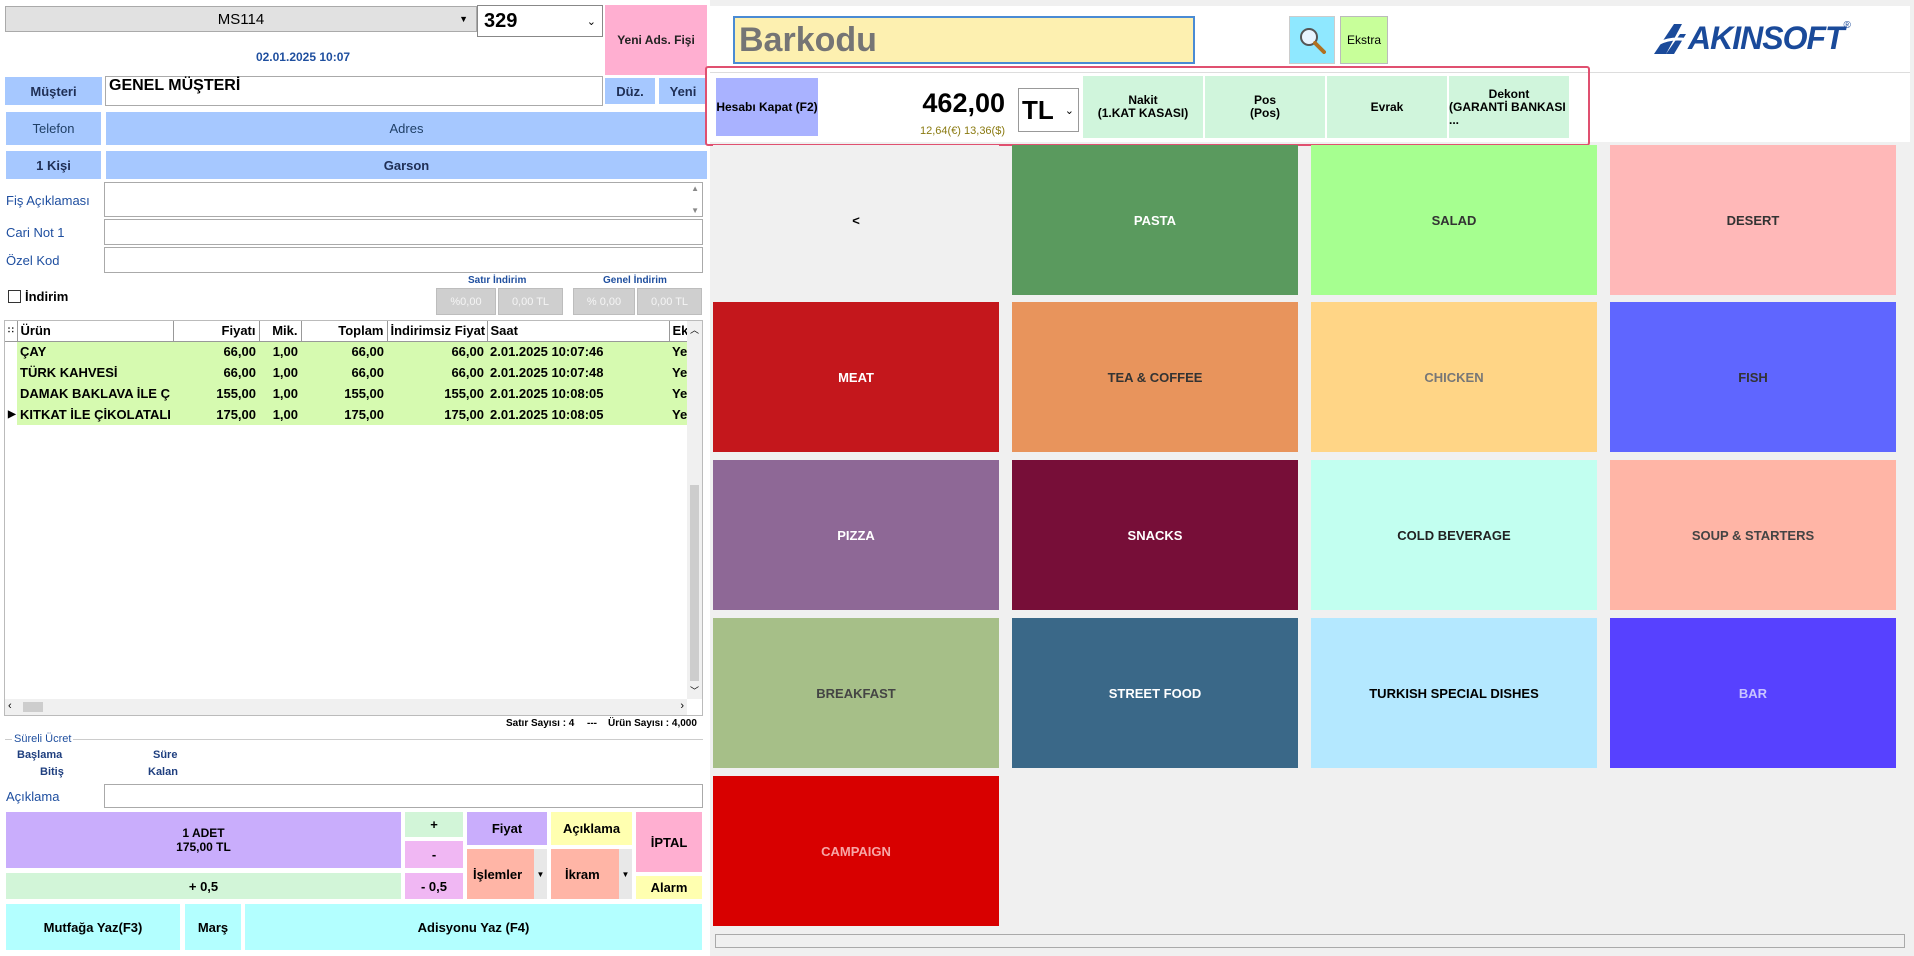 The image size is (1914, 956). What do you see at coordinates (216, 331) in the screenshot?
I see `column-header: Fiyatı` at bounding box center [216, 331].